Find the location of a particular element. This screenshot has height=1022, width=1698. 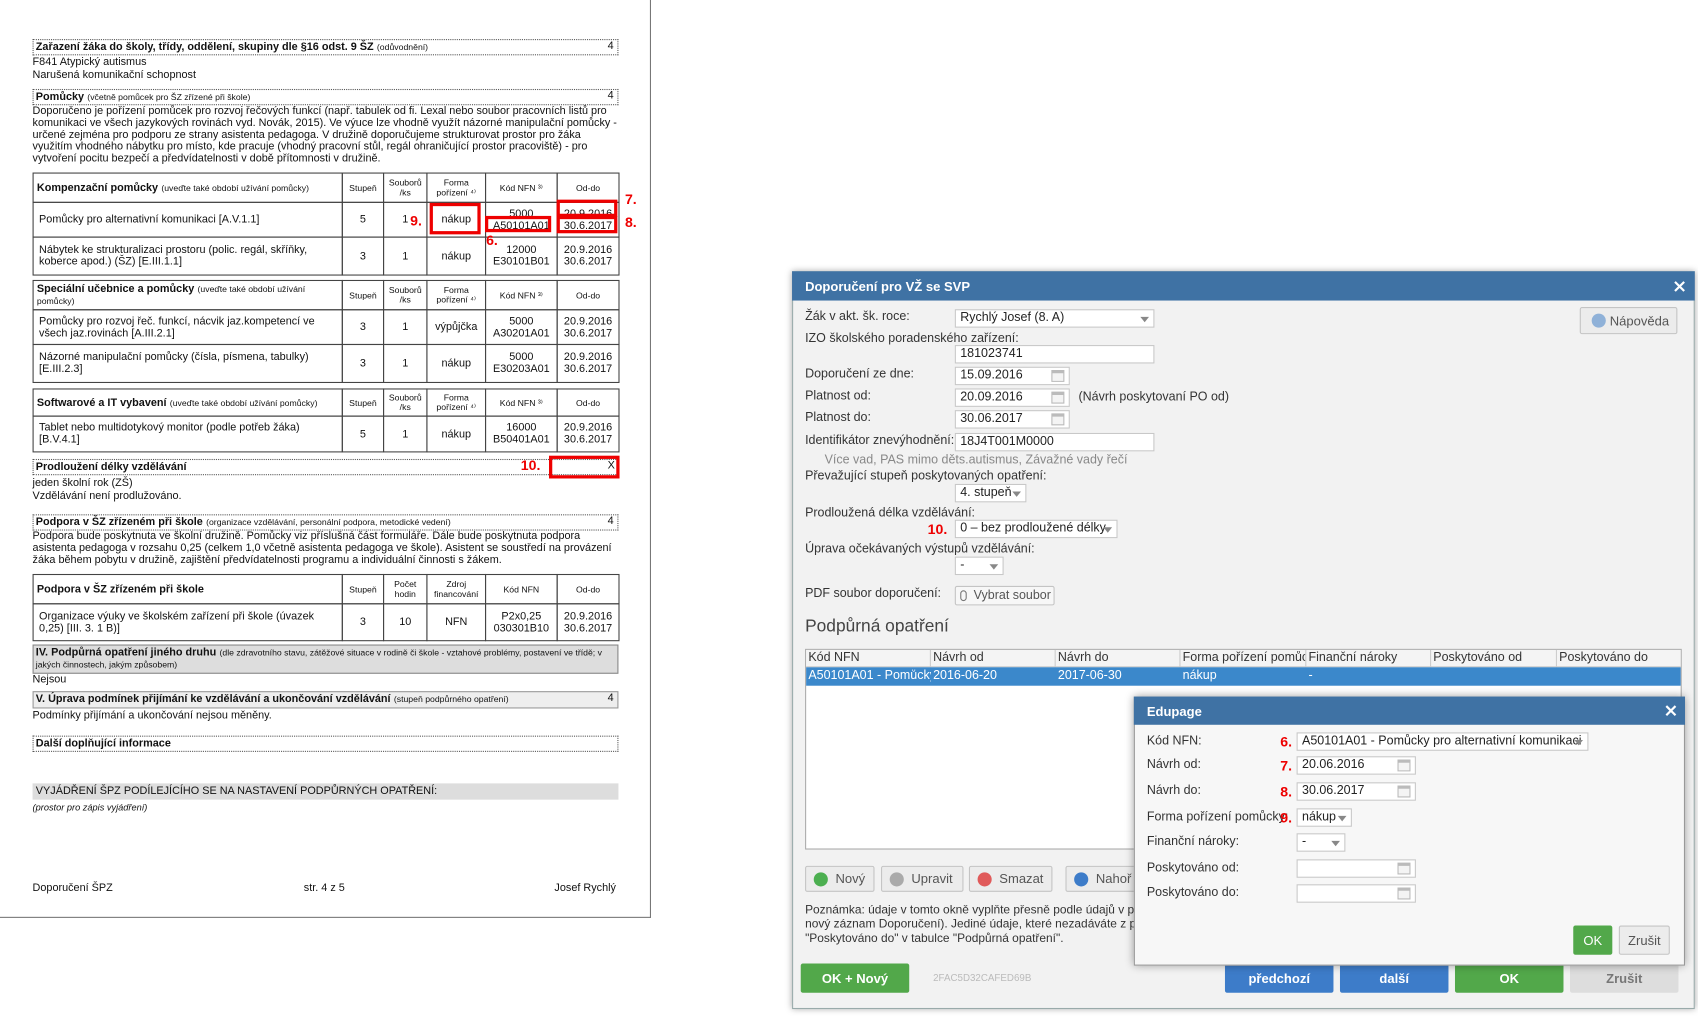

text-field: 18J4T001M0000 is located at coordinates (1054, 442).